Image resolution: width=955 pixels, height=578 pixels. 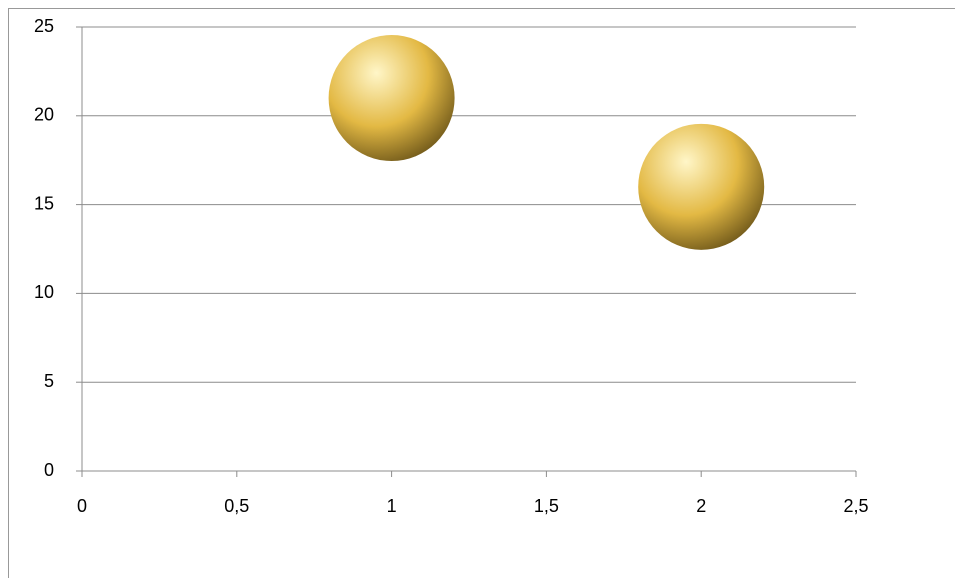 I want to click on y-tick-label: 5, so click(x=49, y=381).